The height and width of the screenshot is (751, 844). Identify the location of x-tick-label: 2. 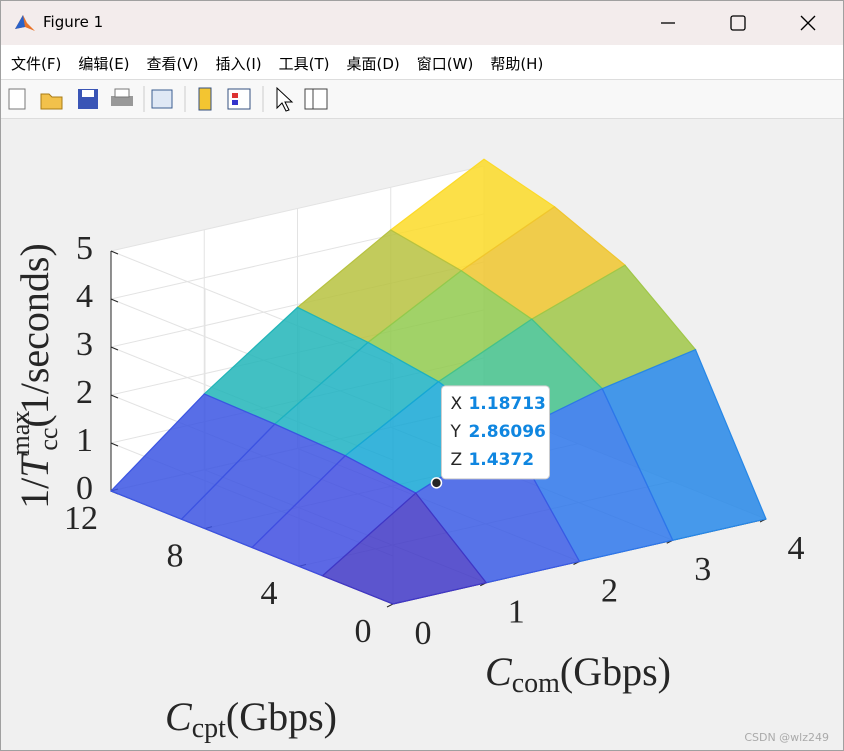
(609, 590).